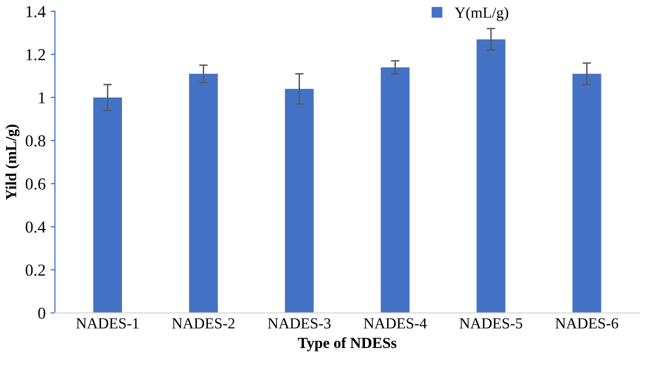 The image size is (646, 377). Describe the element at coordinates (347, 344) in the screenshot. I see `x-axis-title: Type of NDESs` at that location.